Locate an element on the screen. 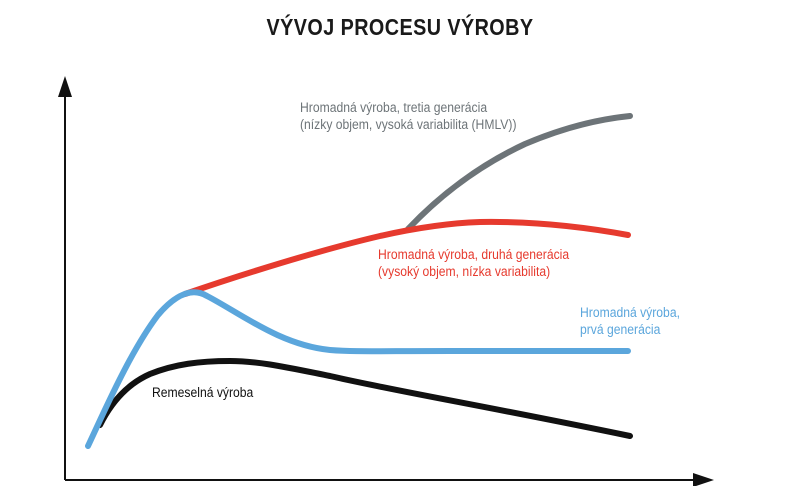 This screenshot has width=800, height=486. first-generation-label-line2: prvá generácia is located at coordinates (620, 329).